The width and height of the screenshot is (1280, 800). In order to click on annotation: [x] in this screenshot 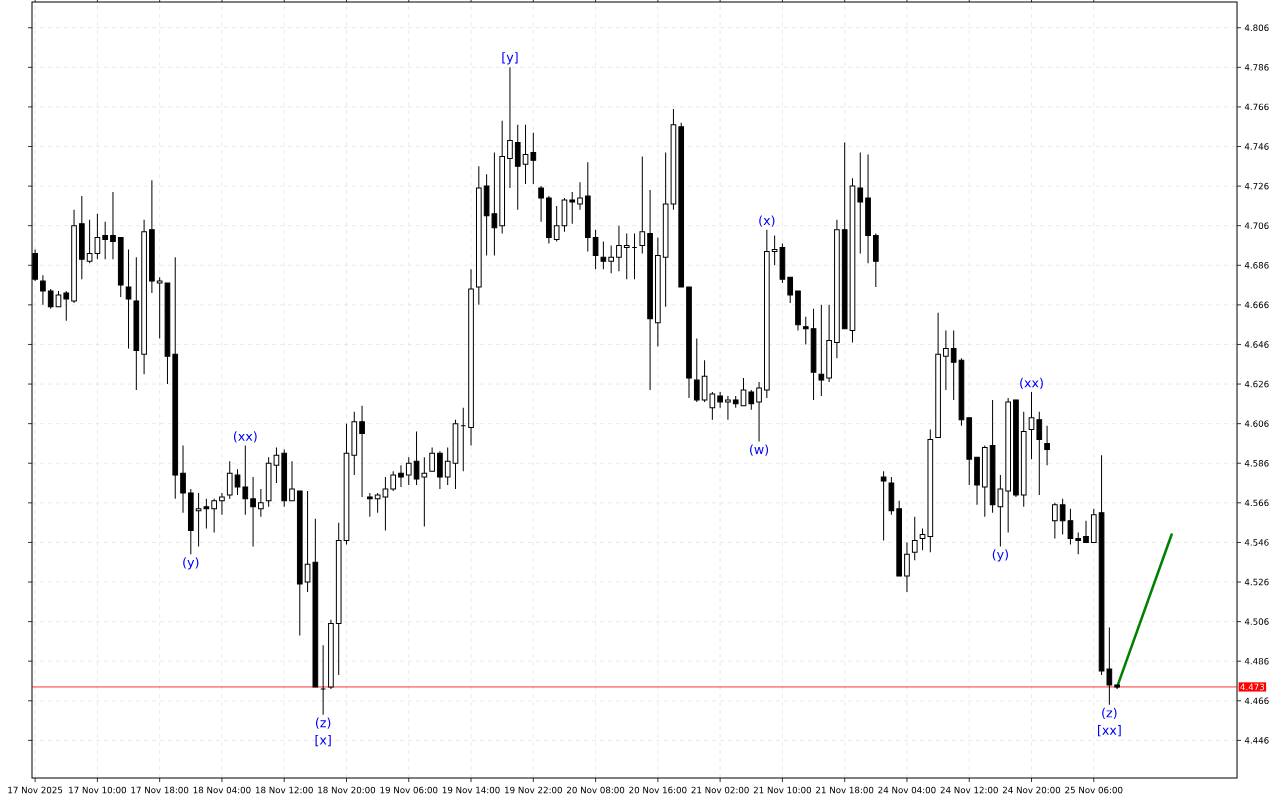, I will do `click(323, 740)`.